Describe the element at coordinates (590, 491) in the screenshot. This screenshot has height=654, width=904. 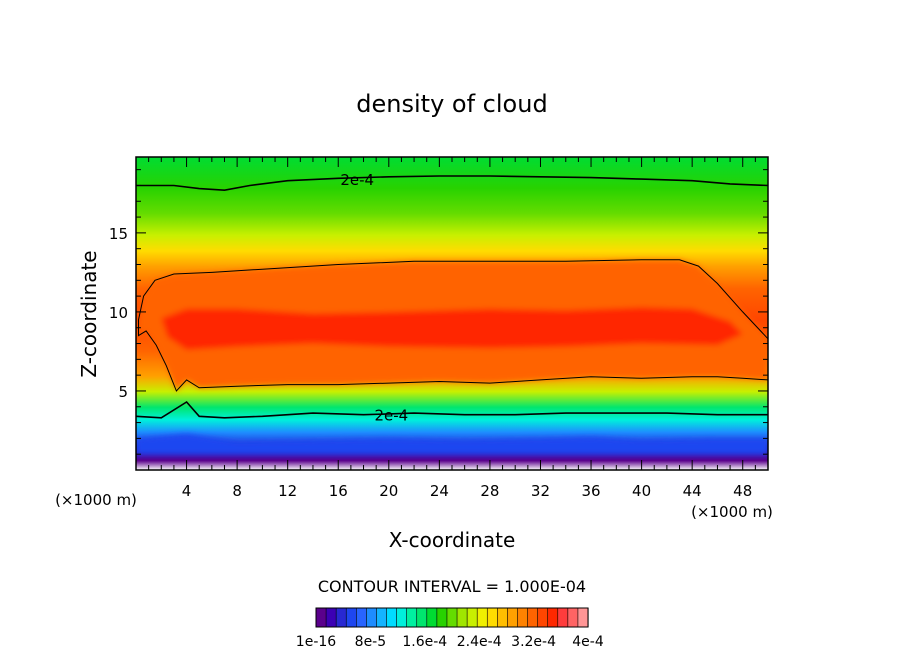
I see `x-tick-label: 36` at that location.